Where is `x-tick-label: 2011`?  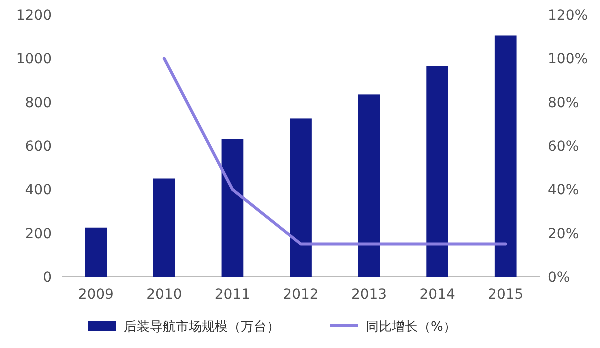 x-tick-label: 2011 is located at coordinates (232, 295).